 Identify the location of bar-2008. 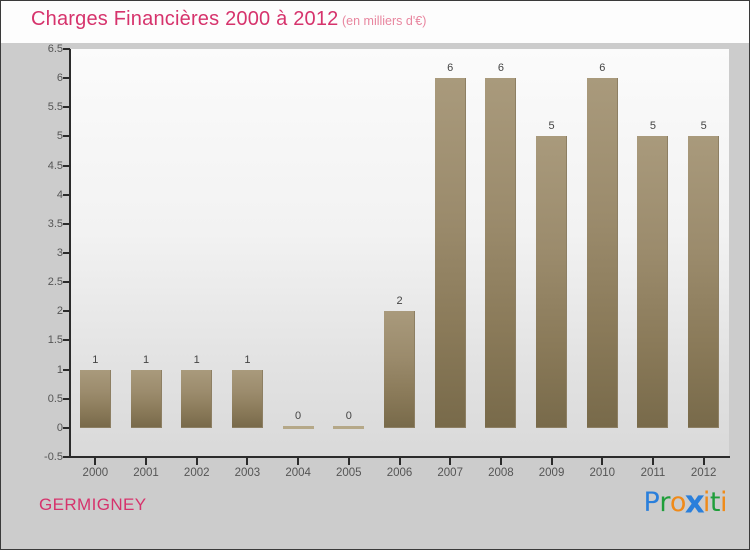
(501, 253).